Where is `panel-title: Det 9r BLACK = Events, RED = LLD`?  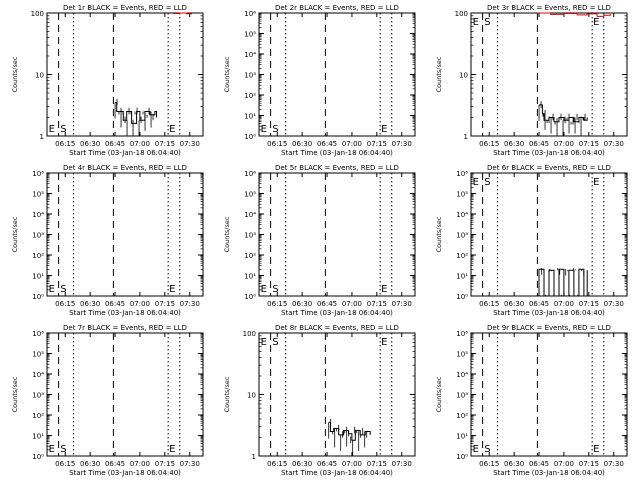 panel-title: Det 9r BLACK = Events, RED = LLD is located at coordinates (549, 328).